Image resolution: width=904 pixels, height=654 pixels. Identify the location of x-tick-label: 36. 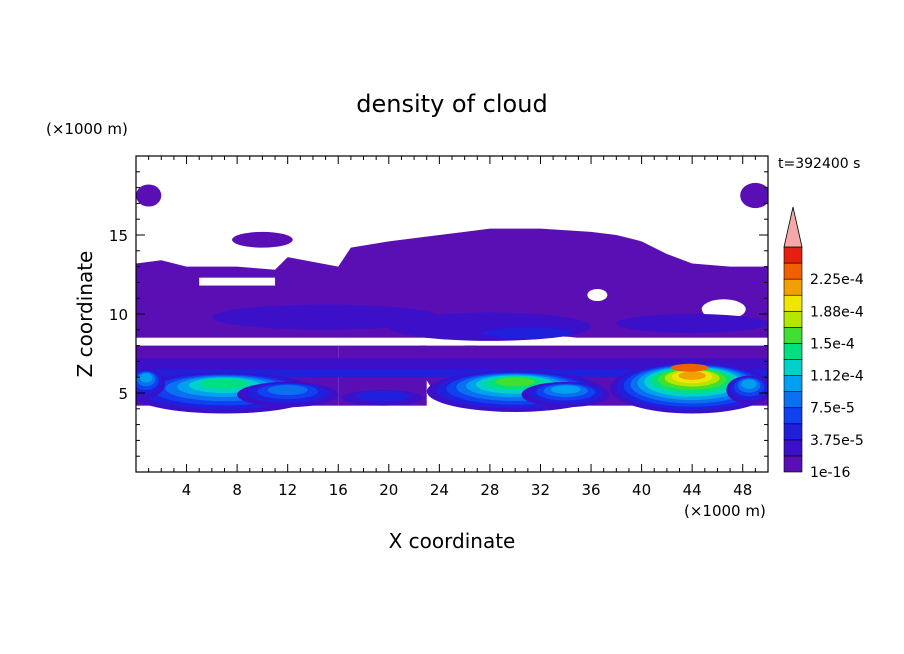
(590, 490).